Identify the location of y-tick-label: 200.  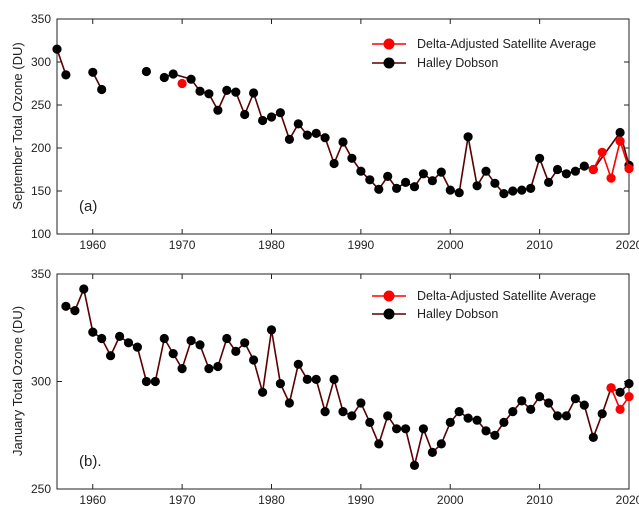
(41, 148).